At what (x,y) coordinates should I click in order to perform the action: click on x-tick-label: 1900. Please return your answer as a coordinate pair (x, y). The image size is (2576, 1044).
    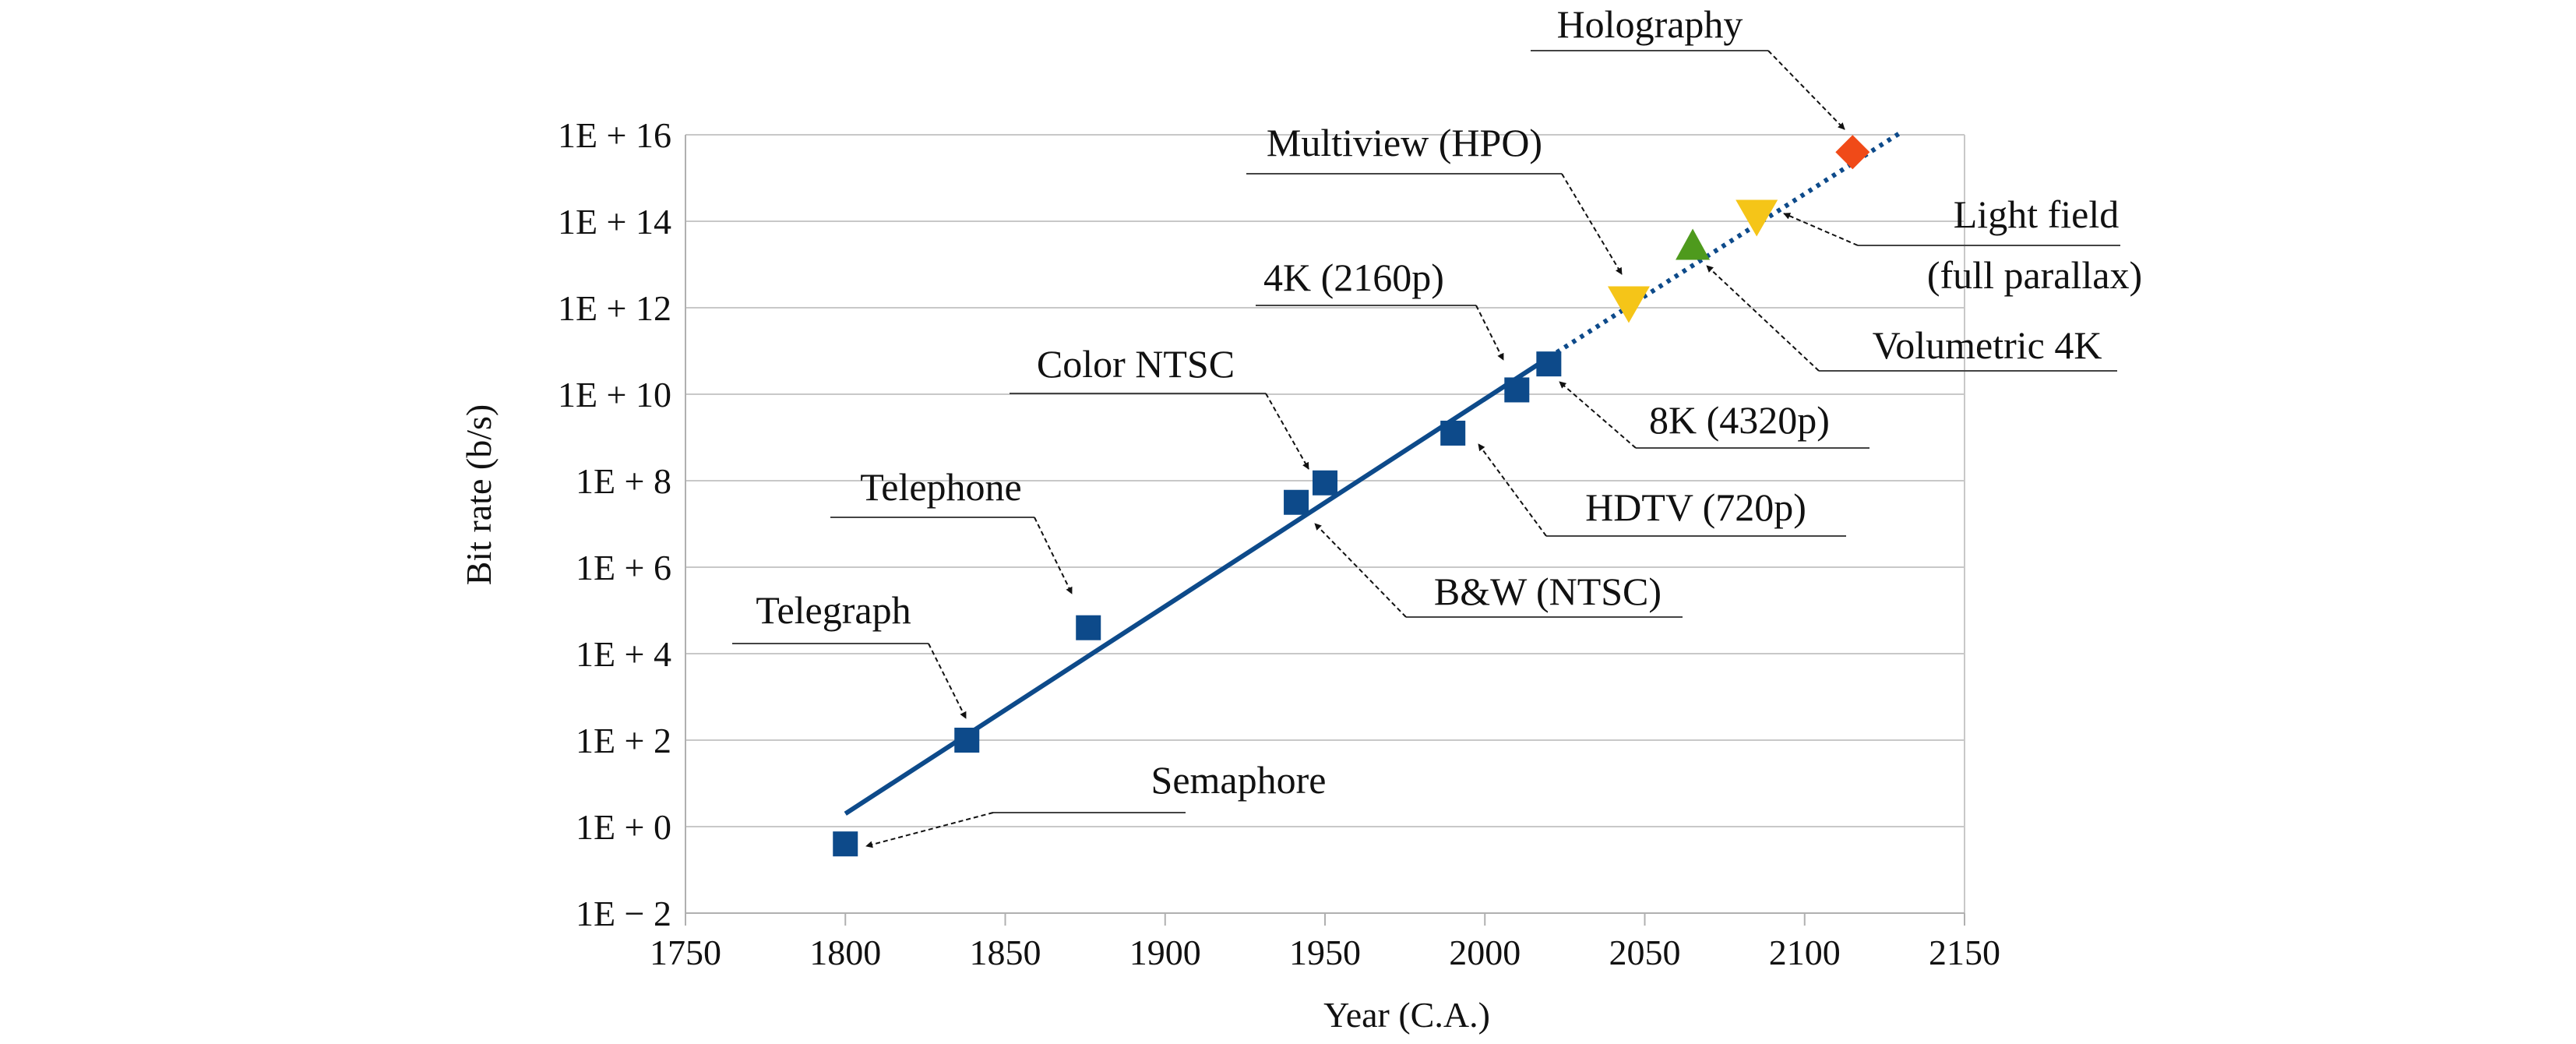
    Looking at the image, I should click on (1165, 952).